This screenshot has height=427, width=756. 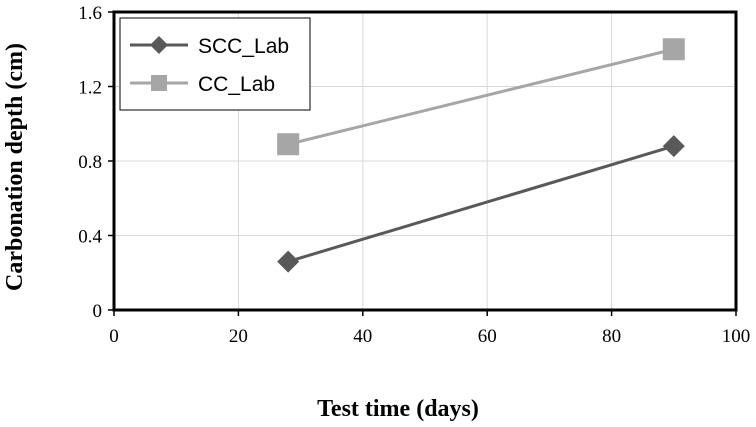 I want to click on legend-marker-cc-lab, so click(x=159, y=83).